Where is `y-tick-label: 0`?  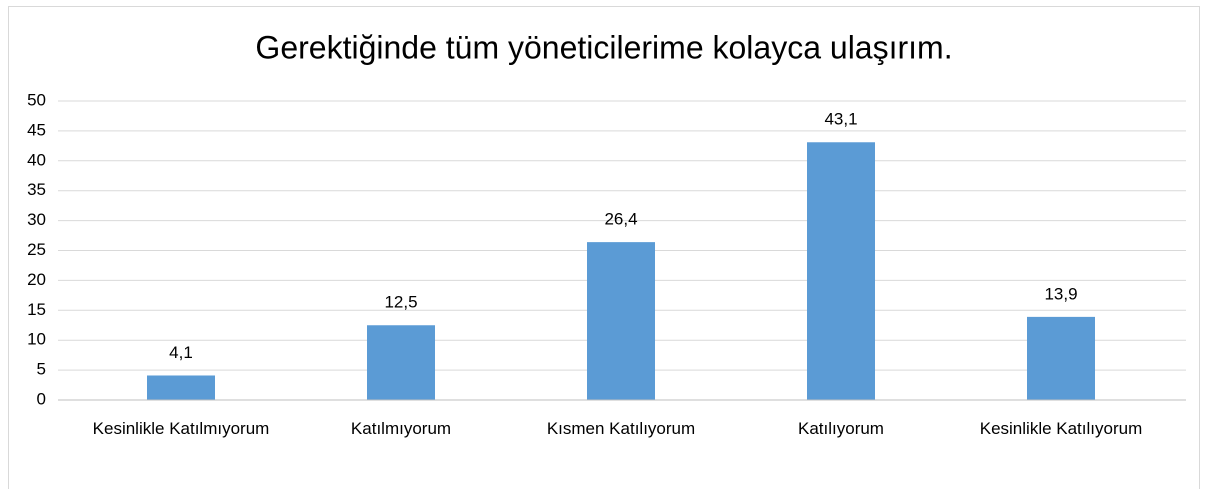
y-tick-label: 0 is located at coordinates (41, 398).